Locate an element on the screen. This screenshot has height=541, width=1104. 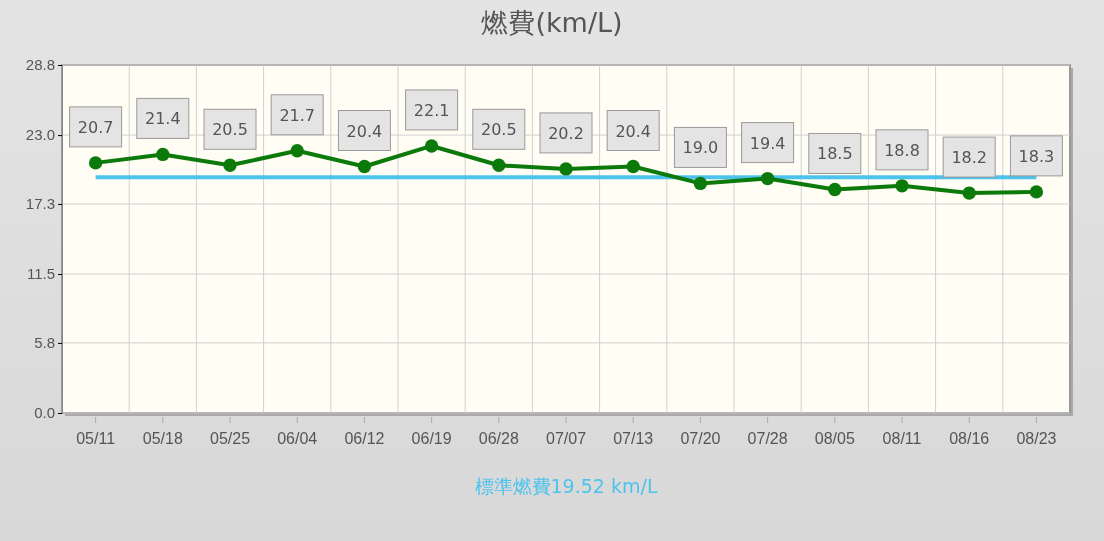
data-label: 22.1 is located at coordinates (431, 110).